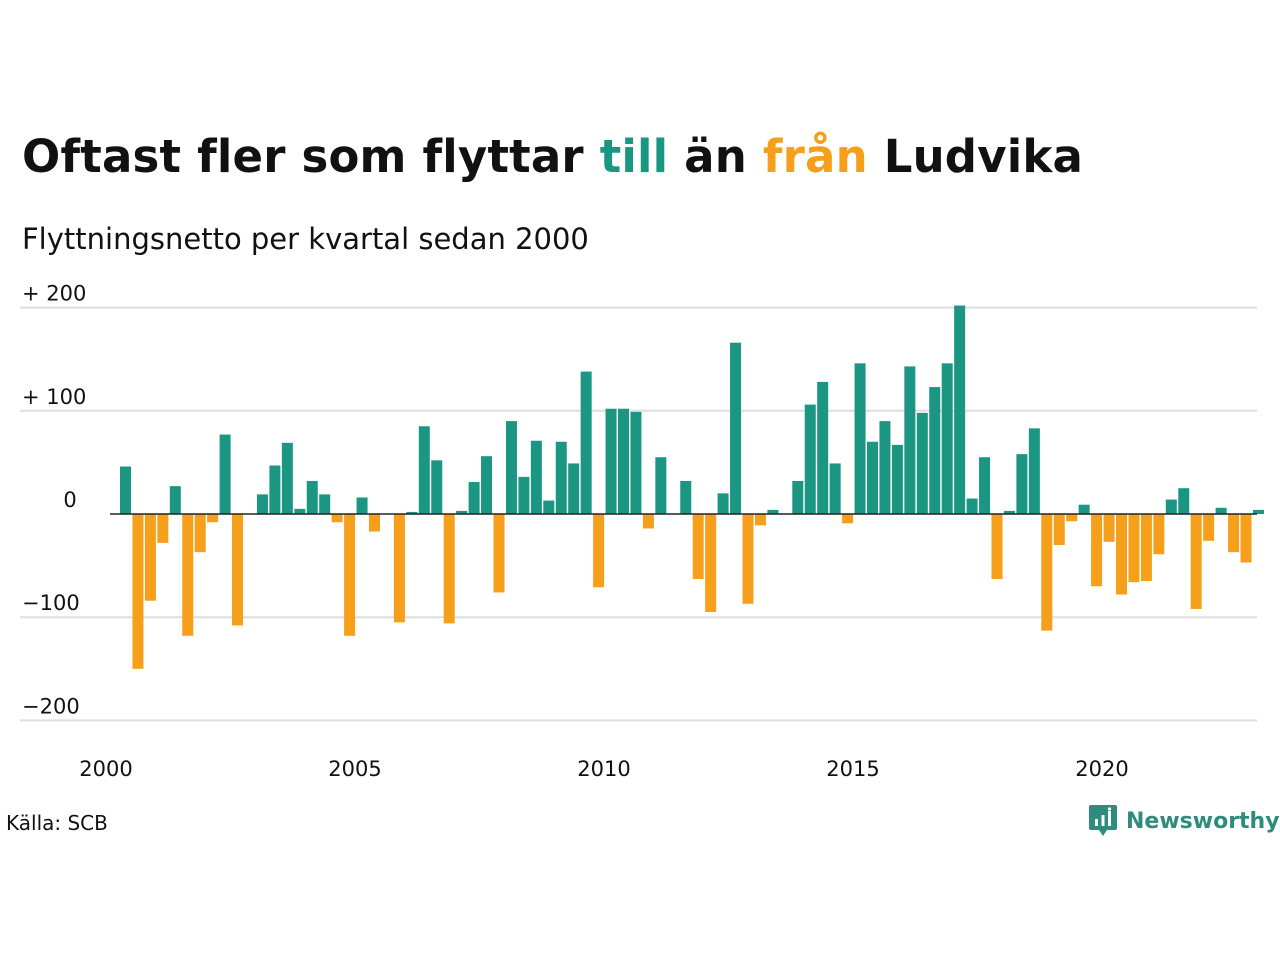 The height and width of the screenshot is (960, 1280). Describe the element at coordinates (1203, 821) in the screenshot. I see `newsworthy-logo-text: Newsworthy` at that location.